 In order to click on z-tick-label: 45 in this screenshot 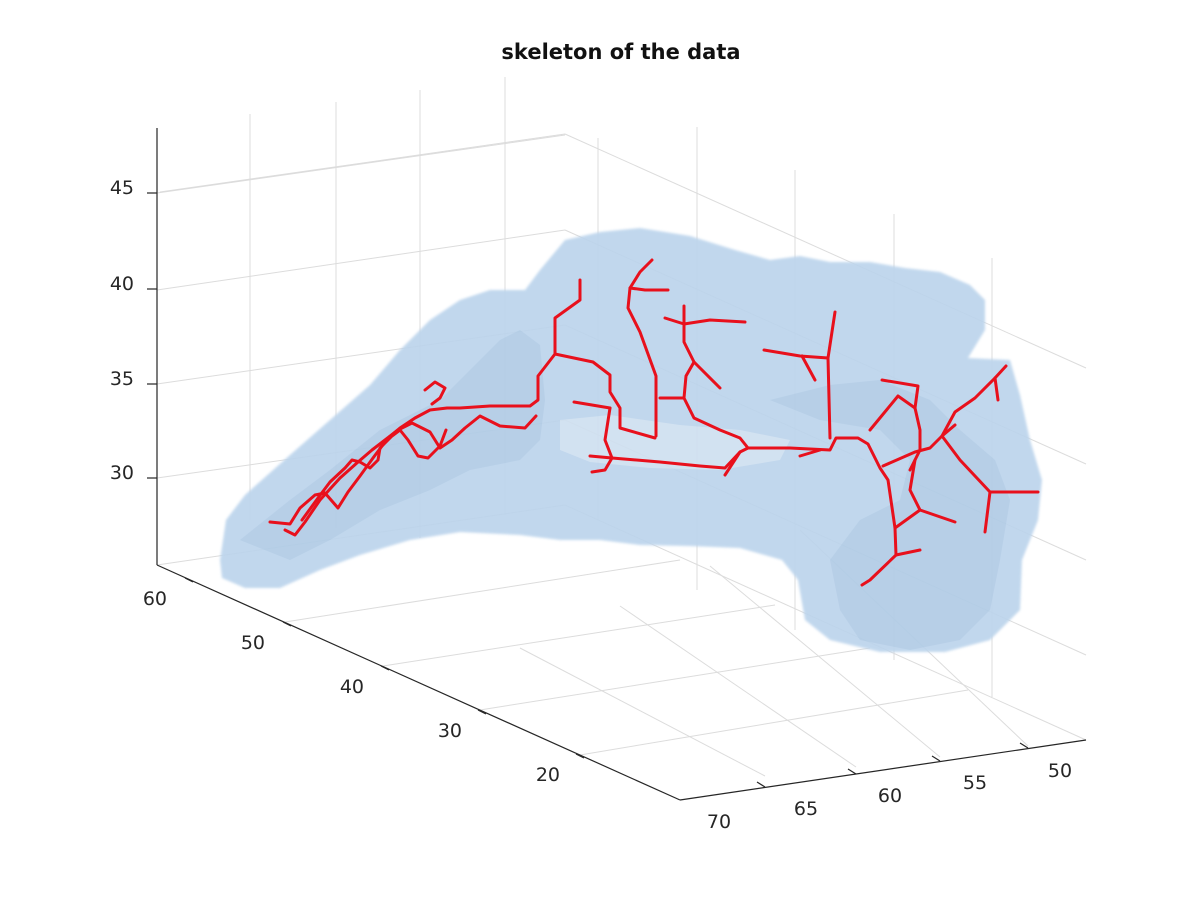, I will do `click(122, 188)`.